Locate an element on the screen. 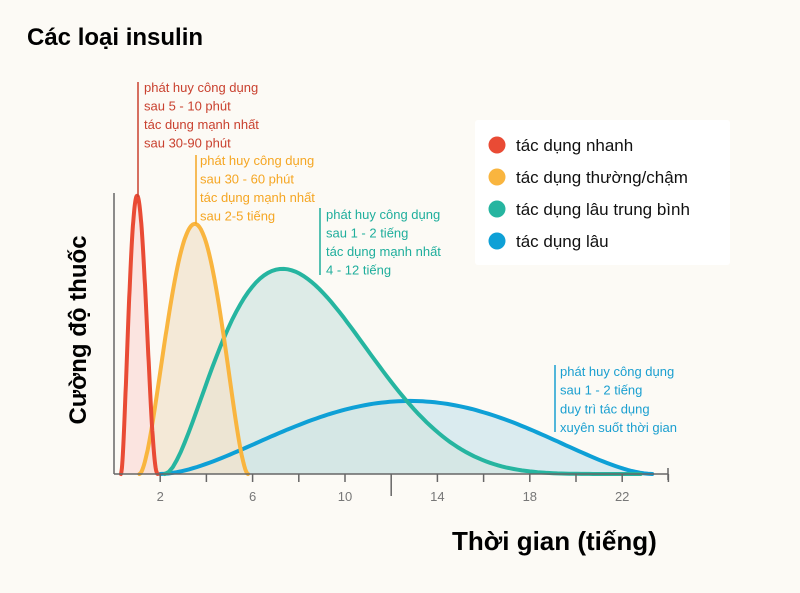 This screenshot has width=800, height=593. x-axis-label: Thời gian (tiếng) is located at coordinates (554, 541).